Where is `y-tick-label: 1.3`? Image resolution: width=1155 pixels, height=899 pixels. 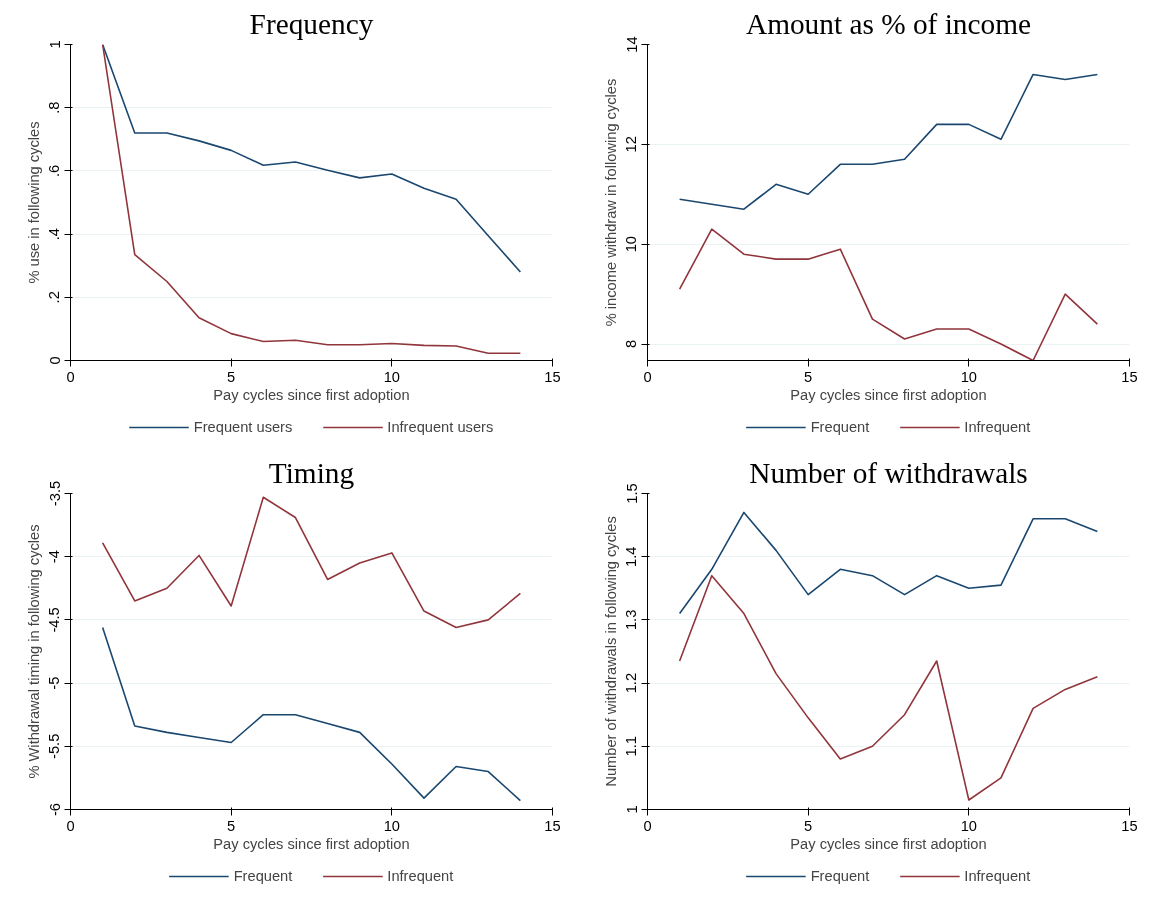 y-tick-label: 1.3 is located at coordinates (631, 620).